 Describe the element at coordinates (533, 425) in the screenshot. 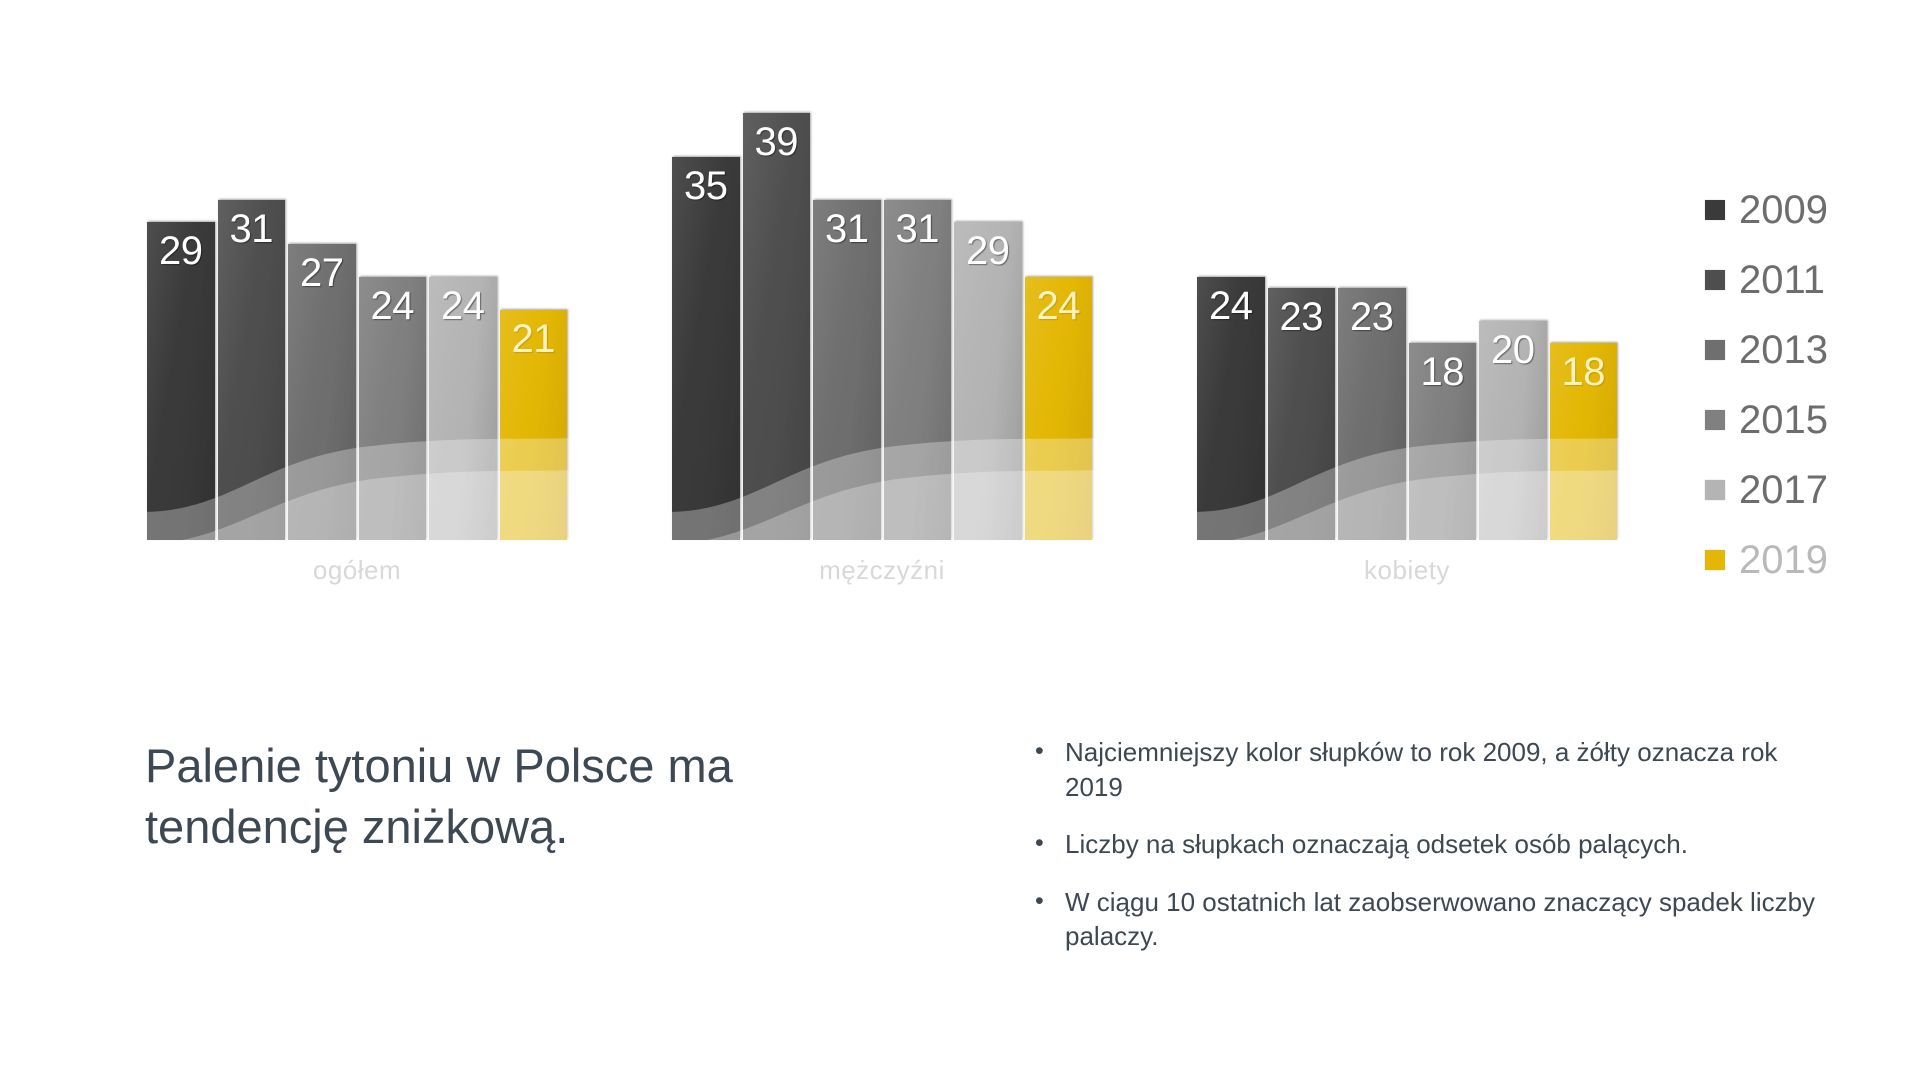

I see `bar-ogółem-2019: 21` at that location.